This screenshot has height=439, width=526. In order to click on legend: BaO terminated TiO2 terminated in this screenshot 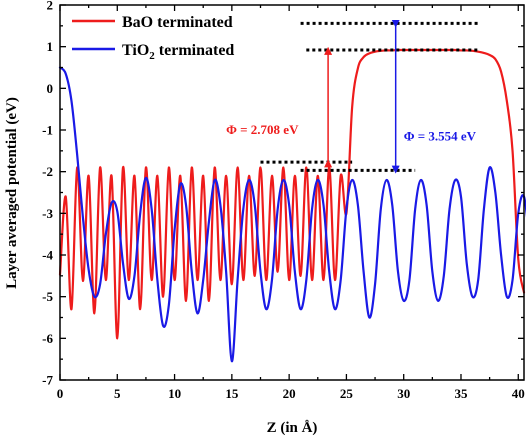, I will do `click(153, 38)`.